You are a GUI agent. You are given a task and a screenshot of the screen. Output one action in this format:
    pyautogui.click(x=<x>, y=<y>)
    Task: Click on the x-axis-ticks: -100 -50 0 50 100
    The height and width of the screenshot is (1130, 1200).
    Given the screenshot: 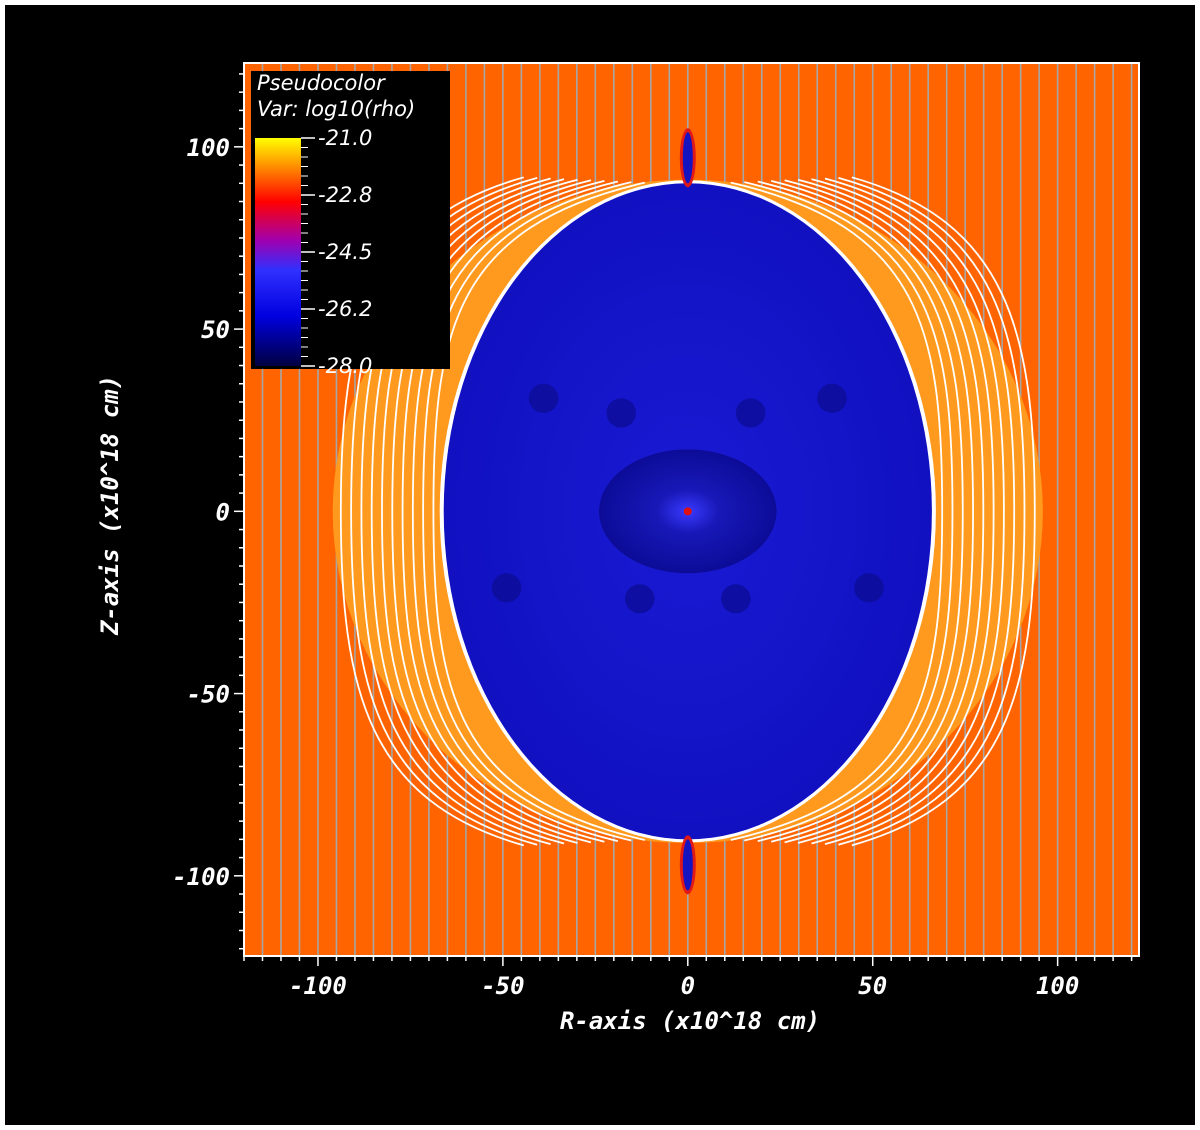 What is the action you would take?
    pyautogui.click(x=688, y=978)
    